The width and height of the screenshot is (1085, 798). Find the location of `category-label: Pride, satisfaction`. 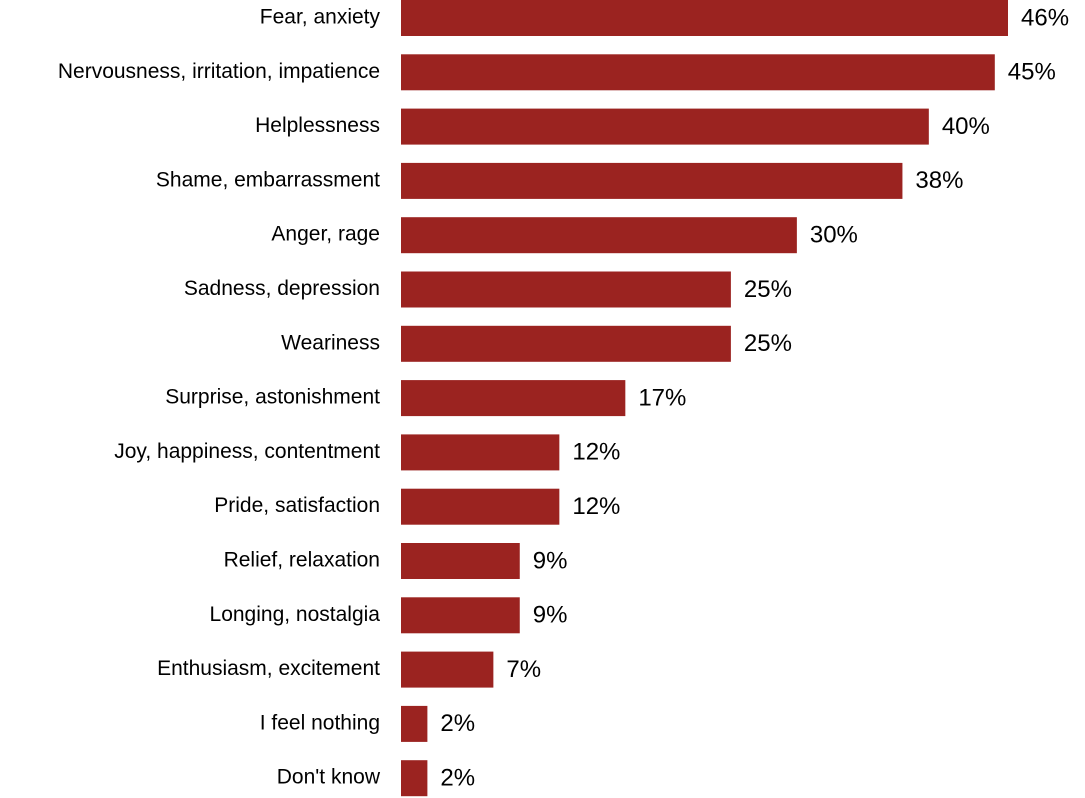

category-label: Pride, satisfaction is located at coordinates (297, 505).